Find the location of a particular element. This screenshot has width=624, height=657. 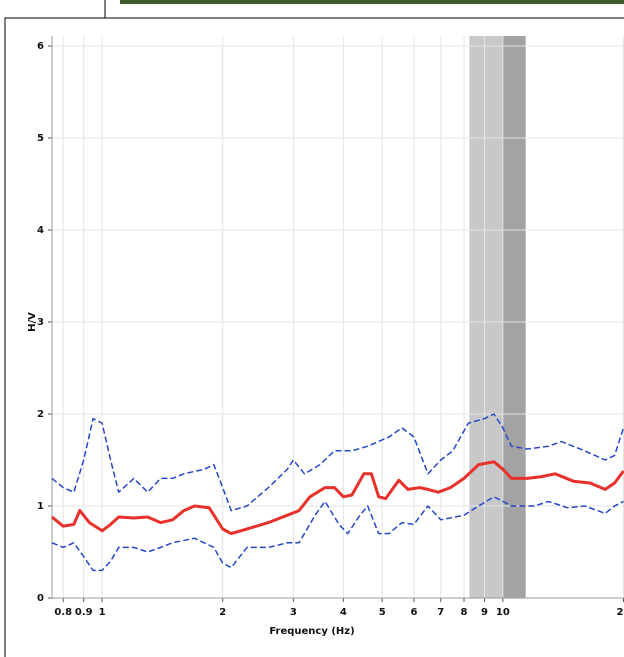

photo-strip is located at coordinates (372, 2).